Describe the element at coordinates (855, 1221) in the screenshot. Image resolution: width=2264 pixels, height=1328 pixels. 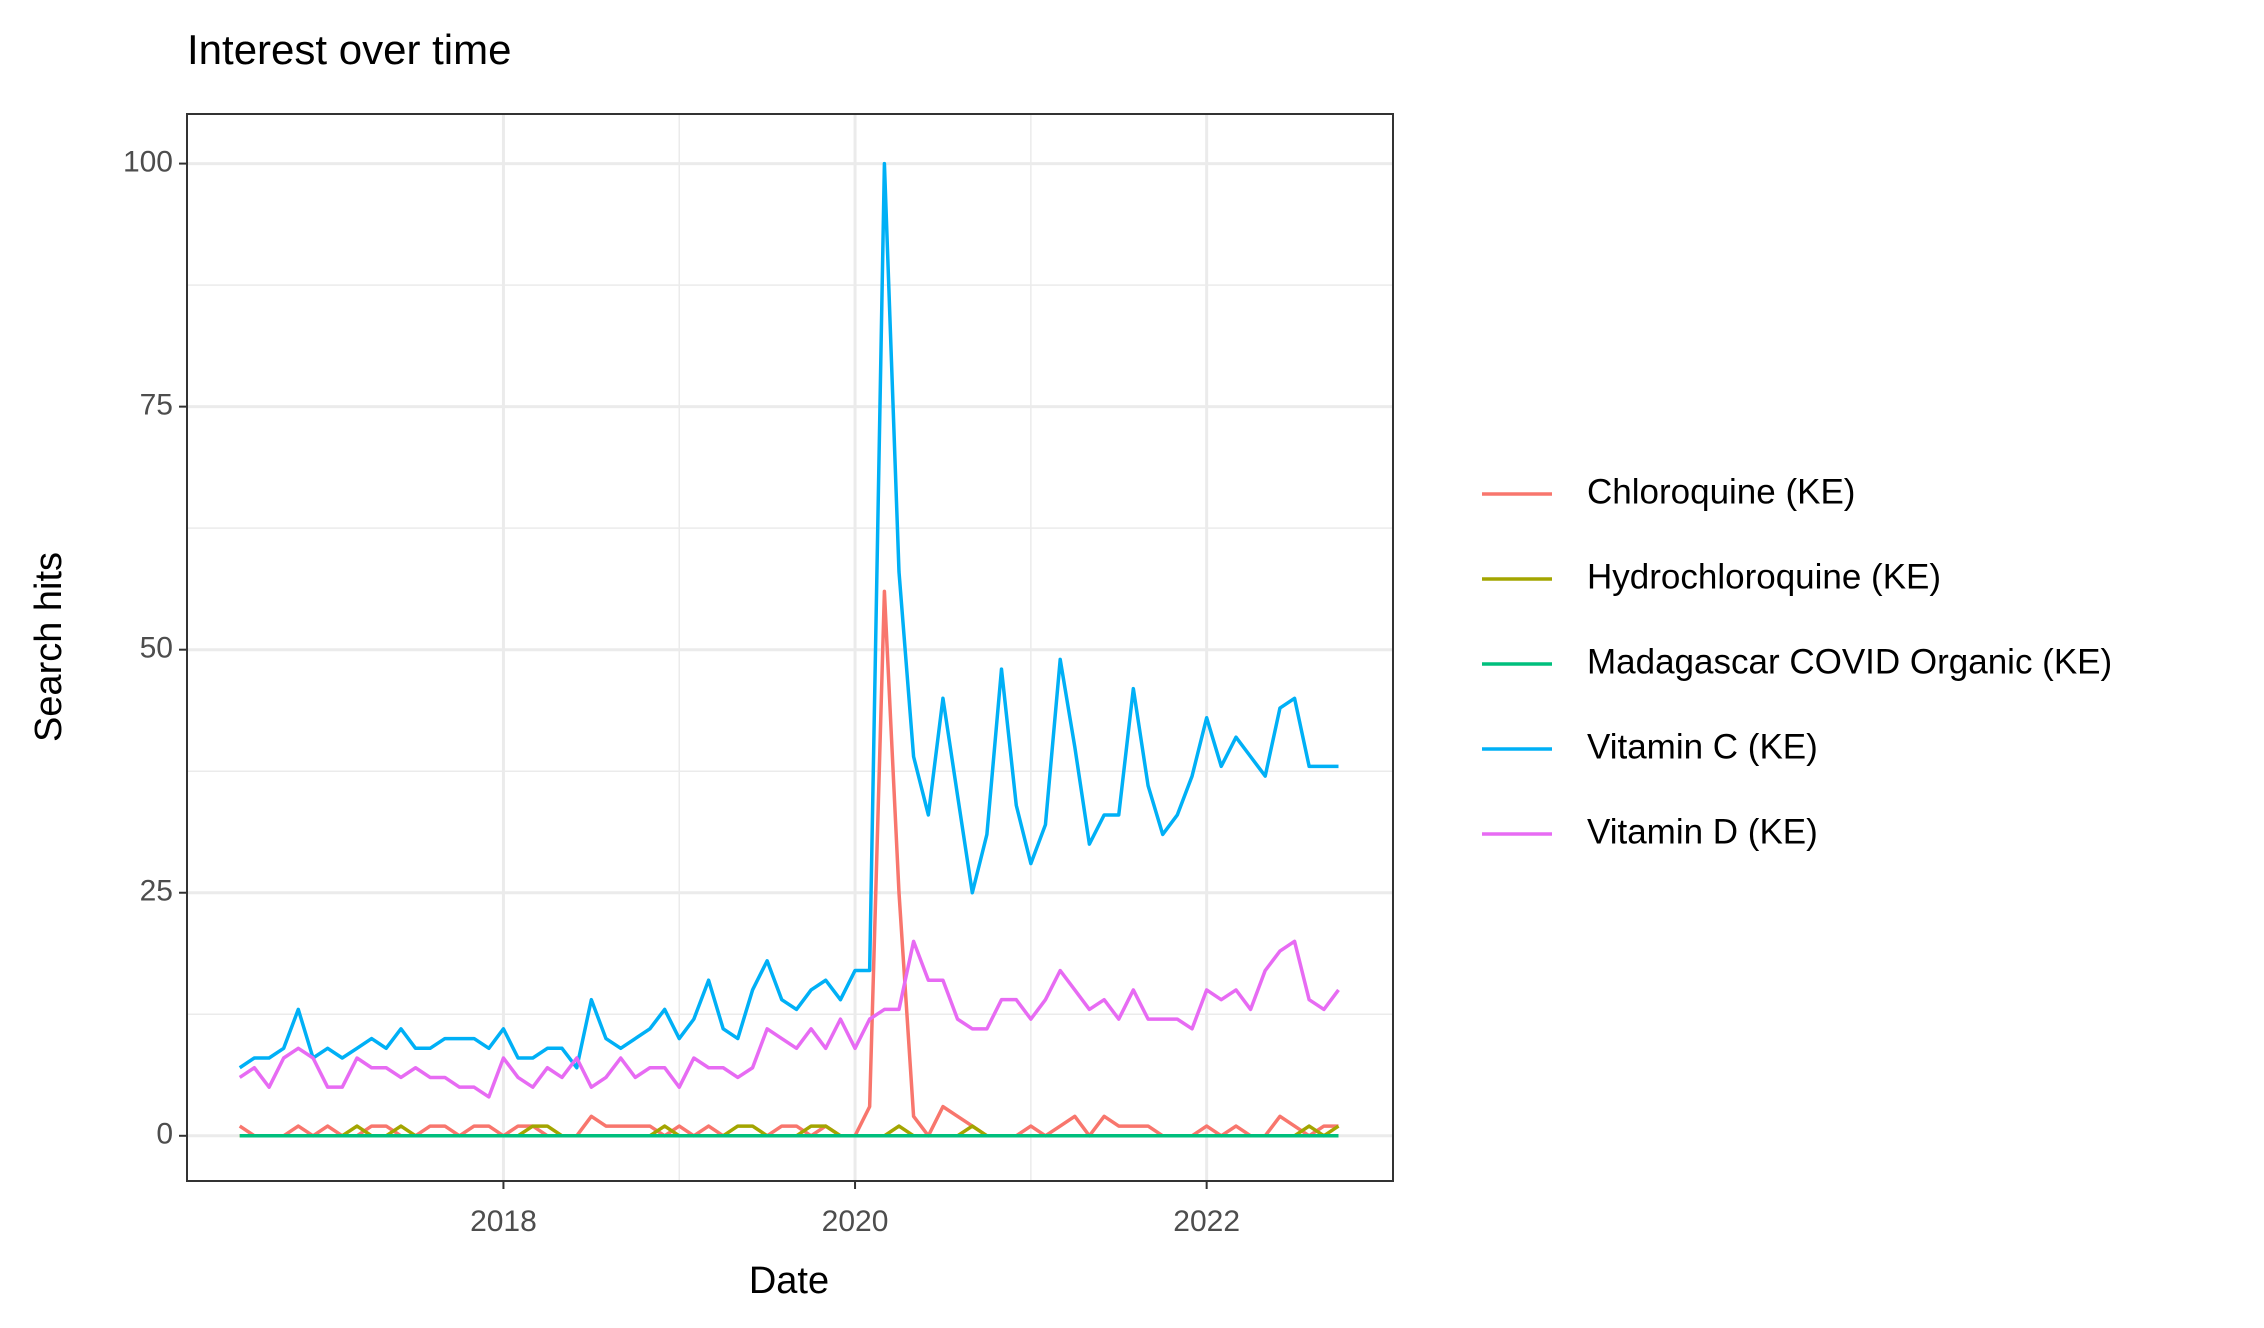
I see `x-tick-label: 2020` at that location.